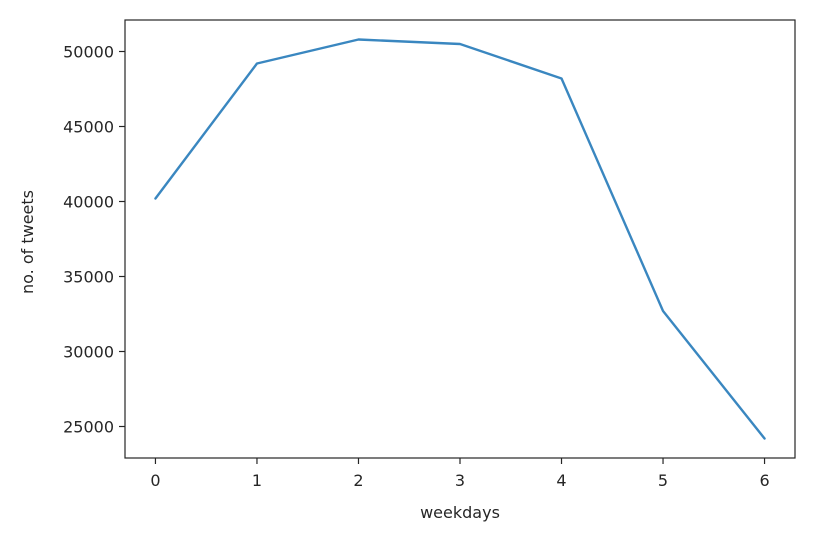  I want to click on y-tick-label: 30000, so click(88, 352).